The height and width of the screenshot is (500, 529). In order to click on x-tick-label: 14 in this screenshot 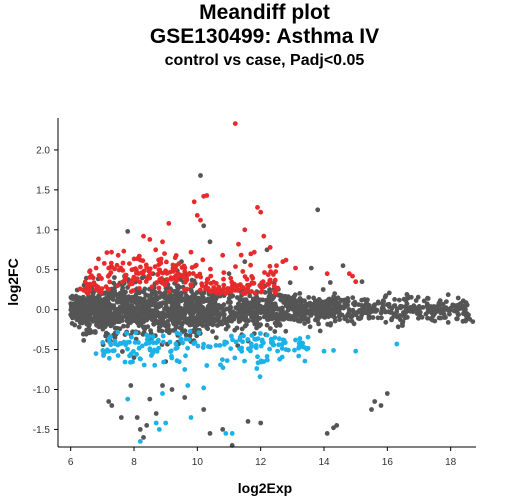, I will do `click(324, 462)`.